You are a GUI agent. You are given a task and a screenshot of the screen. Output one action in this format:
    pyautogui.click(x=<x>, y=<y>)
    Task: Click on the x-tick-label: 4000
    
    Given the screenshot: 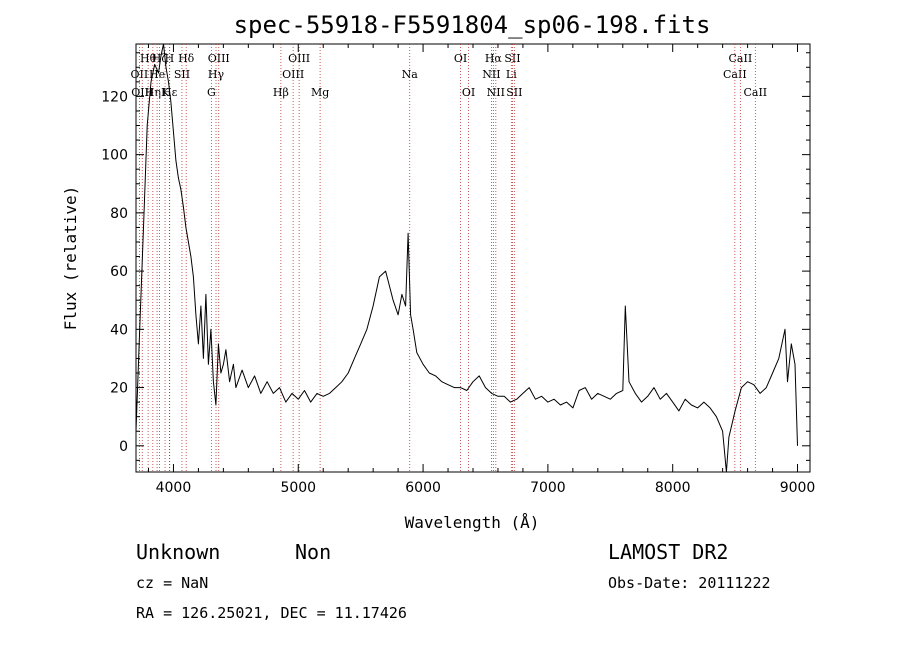 What is the action you would take?
    pyautogui.click(x=174, y=488)
    